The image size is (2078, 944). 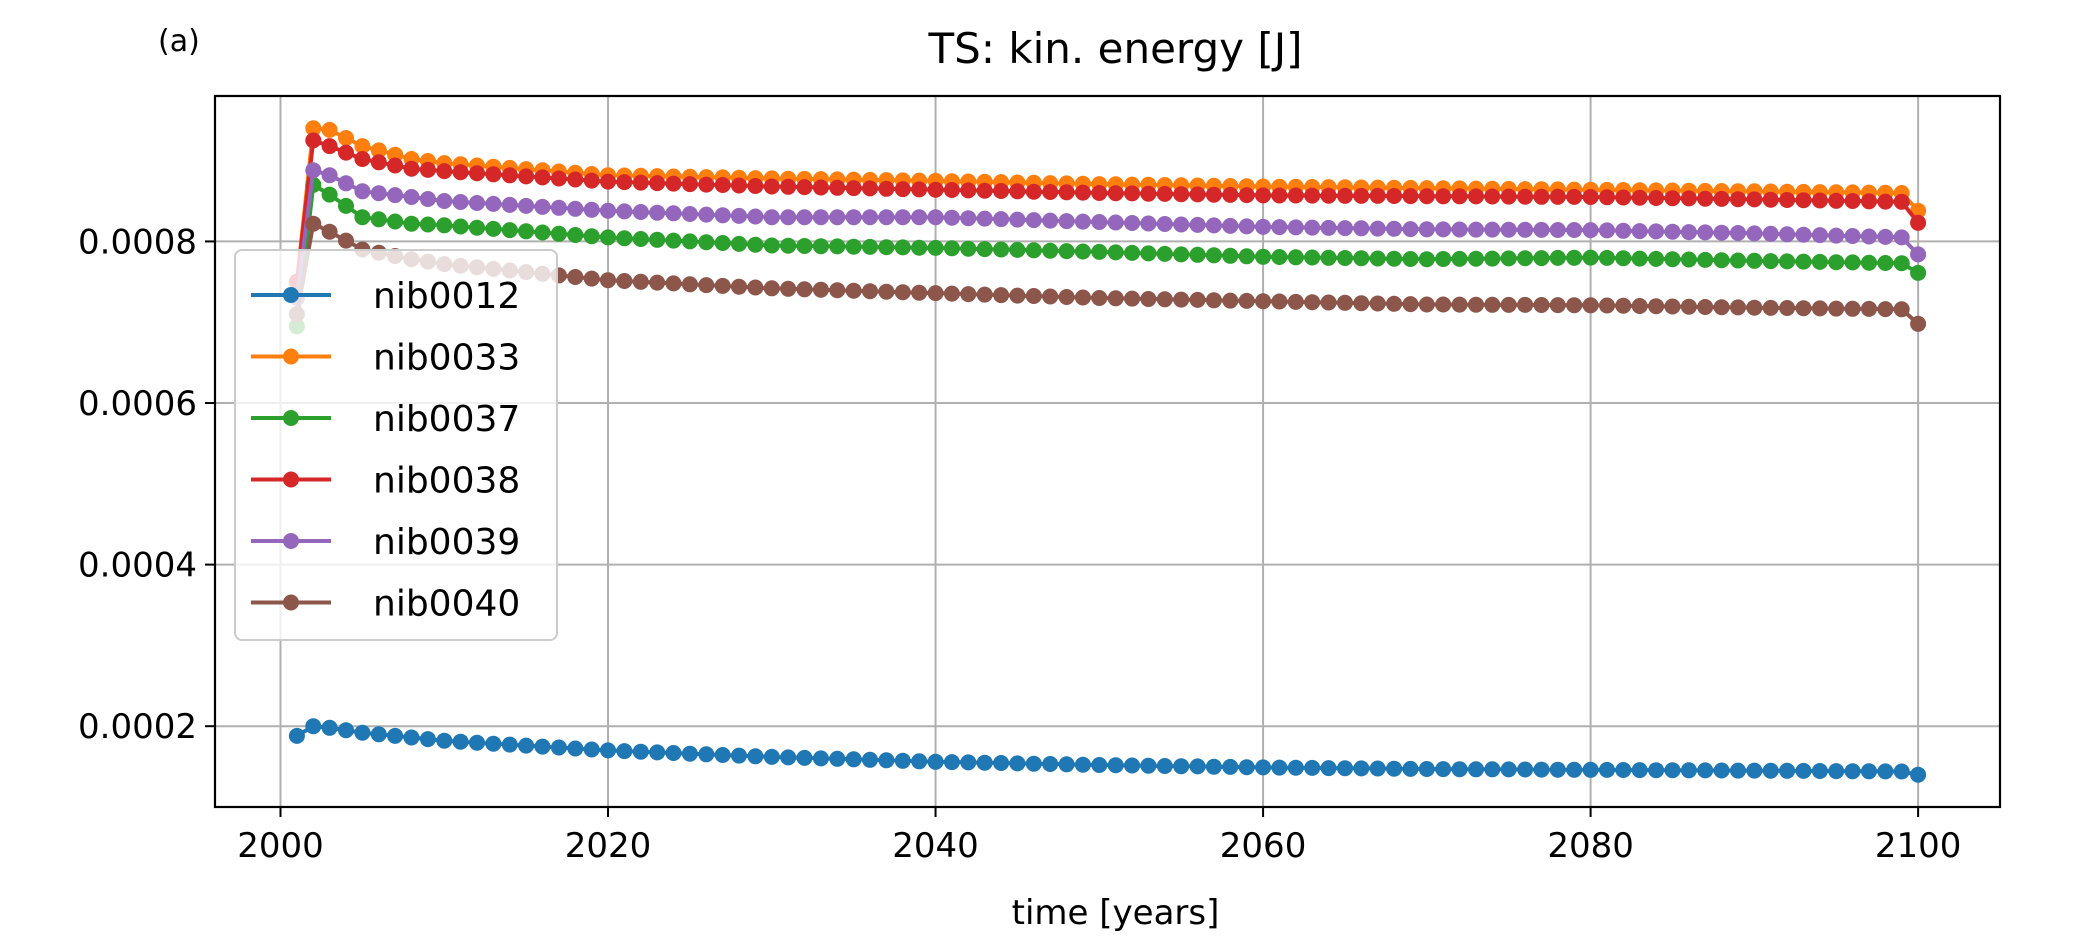 What do you see at coordinates (291, 479) in the screenshot?
I see `legend-marker` at bounding box center [291, 479].